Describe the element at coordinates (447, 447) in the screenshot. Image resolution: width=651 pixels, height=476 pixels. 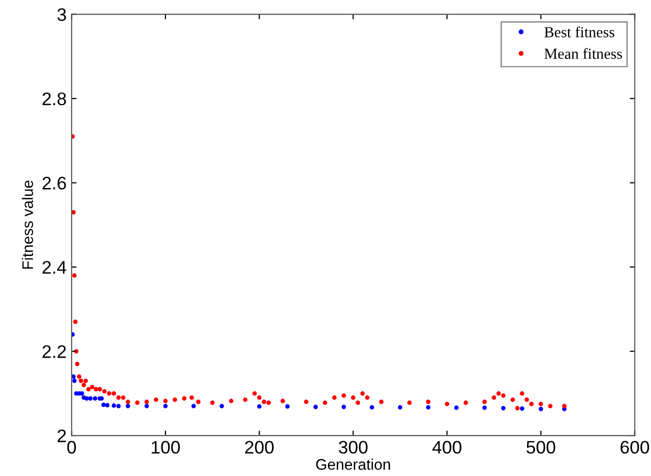
I see `x-tick-label: 400` at that location.